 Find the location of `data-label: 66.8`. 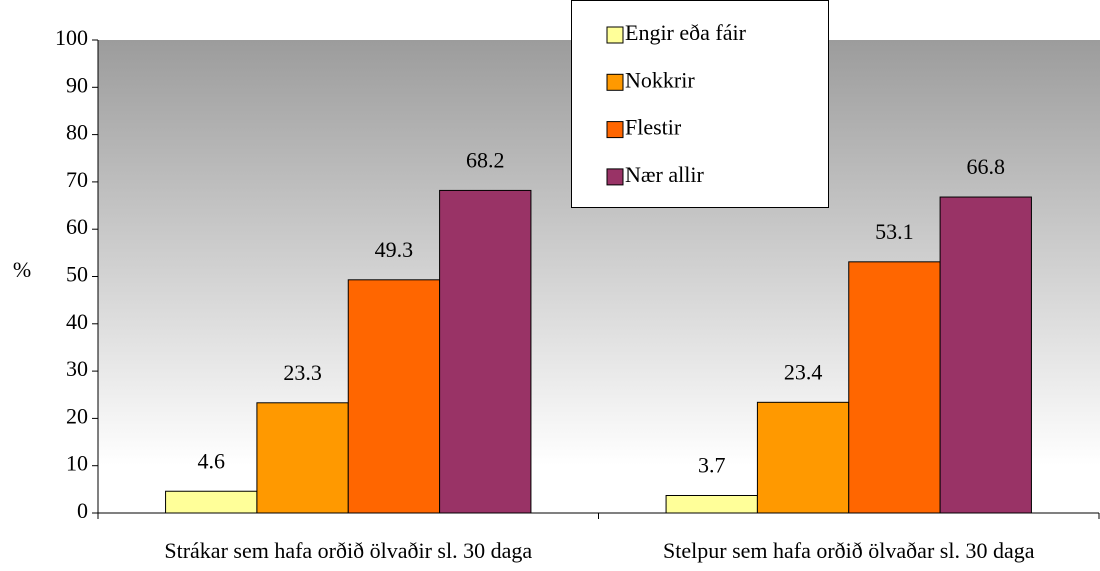

data-label: 66.8 is located at coordinates (986, 166).